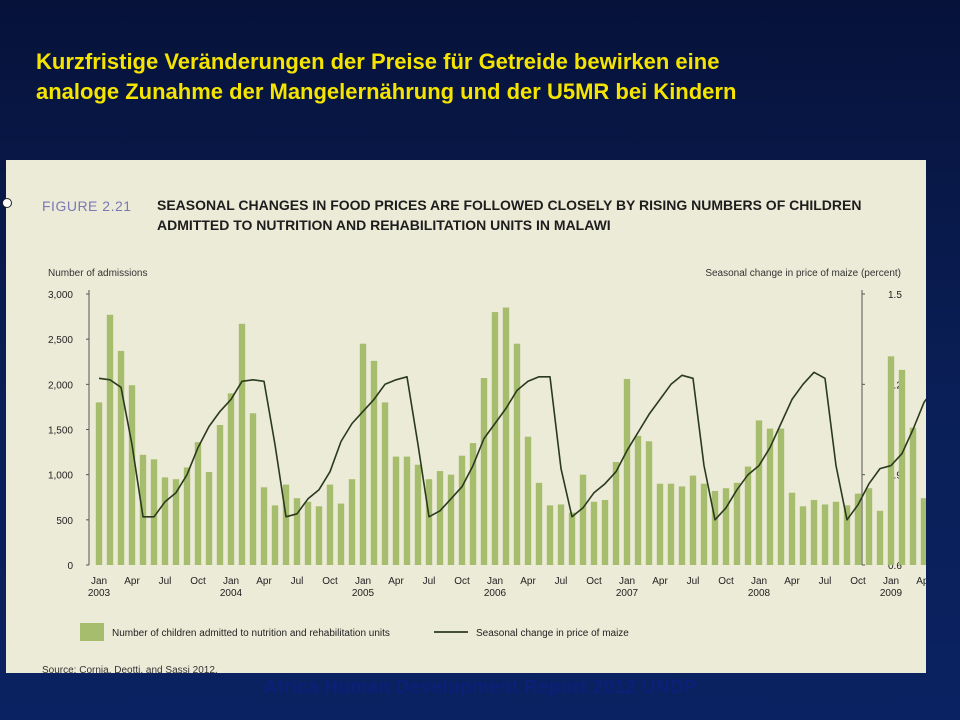 The height and width of the screenshot is (720, 960). I want to click on figure-label: FIGURE 2.21, so click(87, 206).